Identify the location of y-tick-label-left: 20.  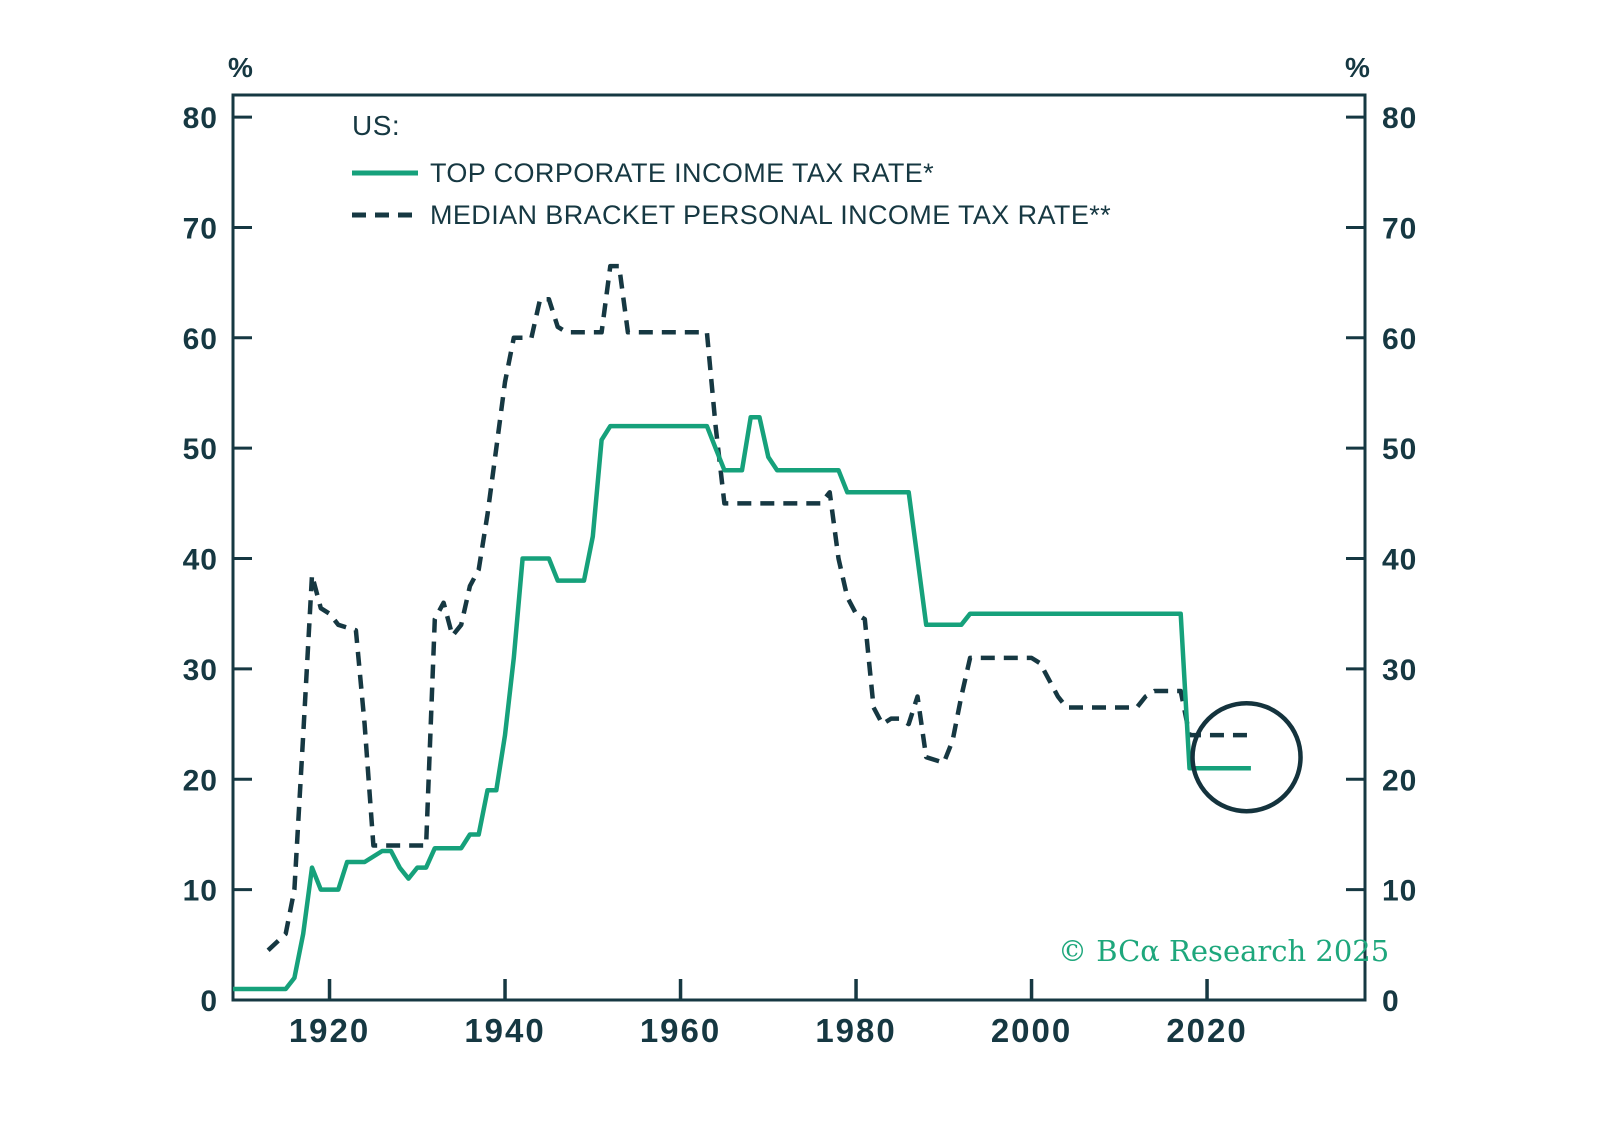
(200, 780).